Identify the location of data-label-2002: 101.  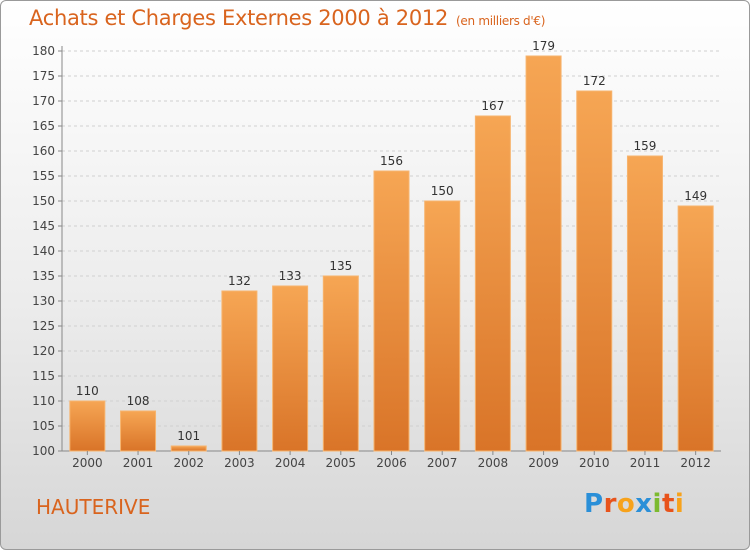
(188, 436).